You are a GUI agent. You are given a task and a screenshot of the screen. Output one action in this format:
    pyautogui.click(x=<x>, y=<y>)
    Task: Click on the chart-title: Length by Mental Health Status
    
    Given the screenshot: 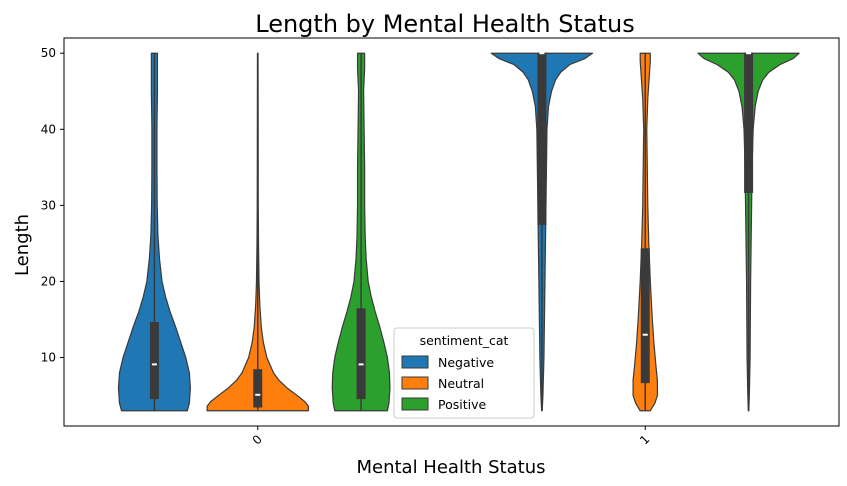 What is the action you would take?
    pyautogui.click(x=445, y=24)
    